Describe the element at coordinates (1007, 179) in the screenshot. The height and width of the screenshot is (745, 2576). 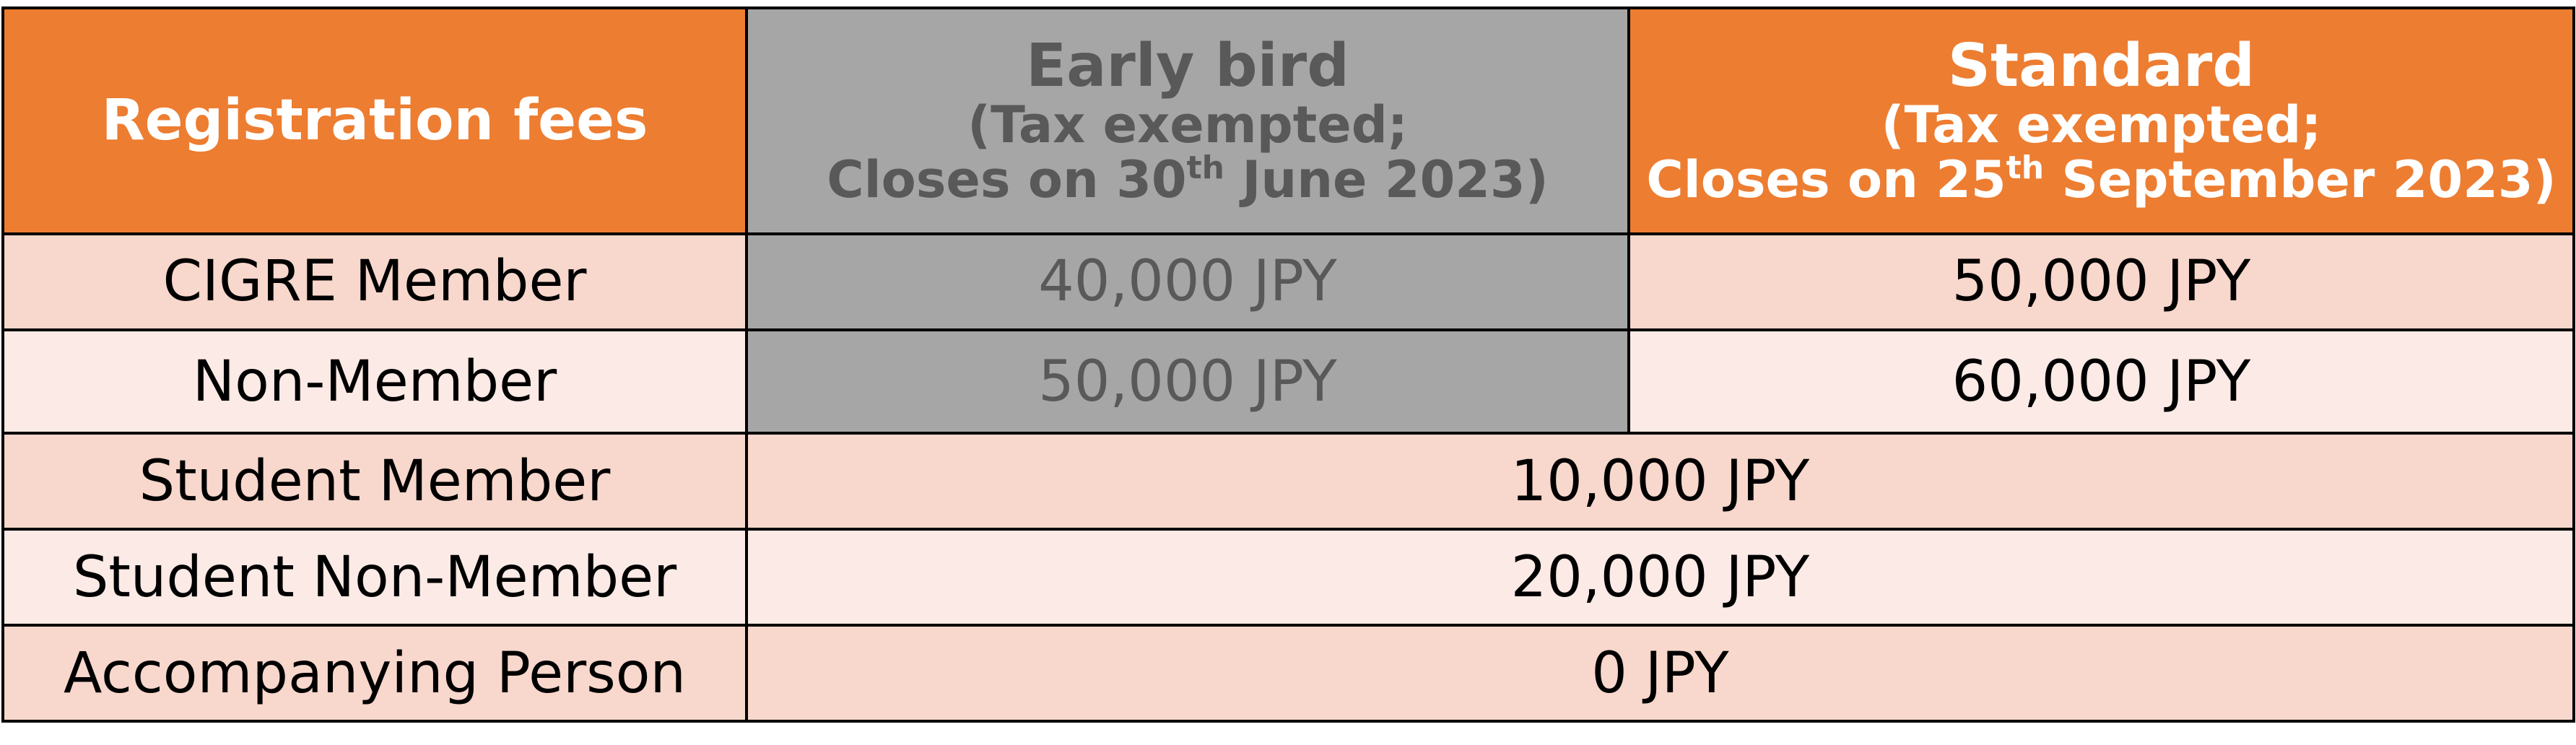
I see `early-bird-deadline-text: Closes on 30` at that location.